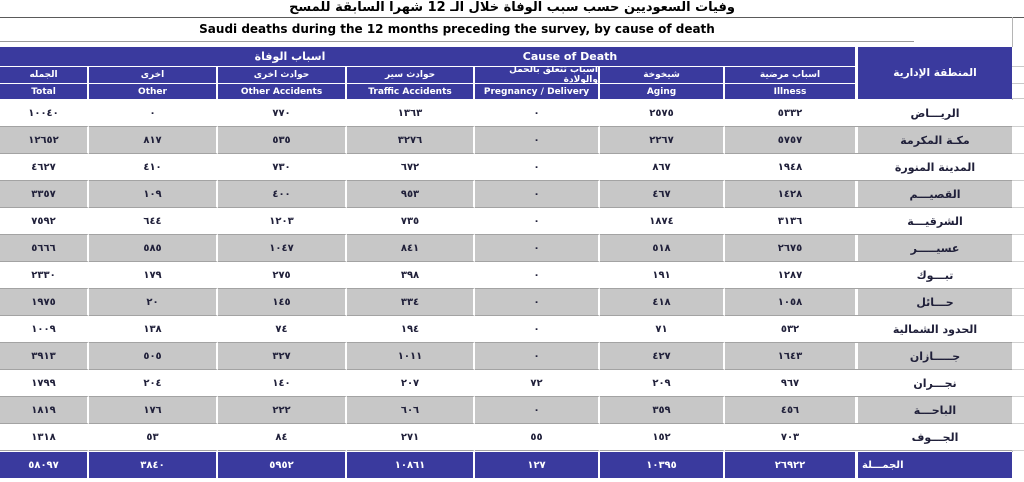  Describe the element at coordinates (790, 302) in the screenshot. I see `cell-illness: ١٠٥٨` at that location.